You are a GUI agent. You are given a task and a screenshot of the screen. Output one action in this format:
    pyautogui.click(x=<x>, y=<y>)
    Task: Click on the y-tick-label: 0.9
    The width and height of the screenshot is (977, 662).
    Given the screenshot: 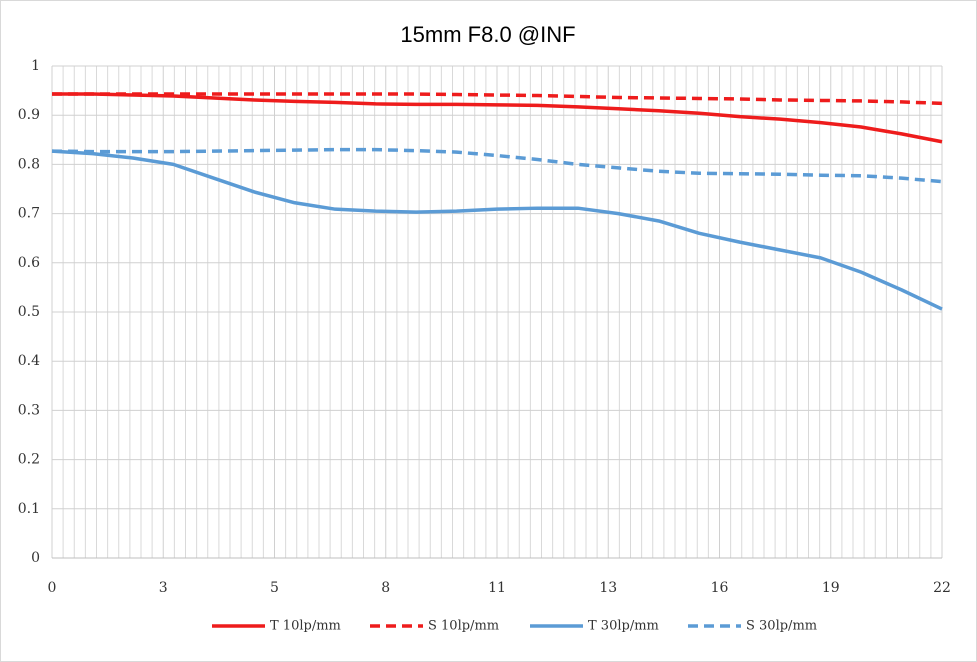 What is the action you would take?
    pyautogui.click(x=29, y=115)
    